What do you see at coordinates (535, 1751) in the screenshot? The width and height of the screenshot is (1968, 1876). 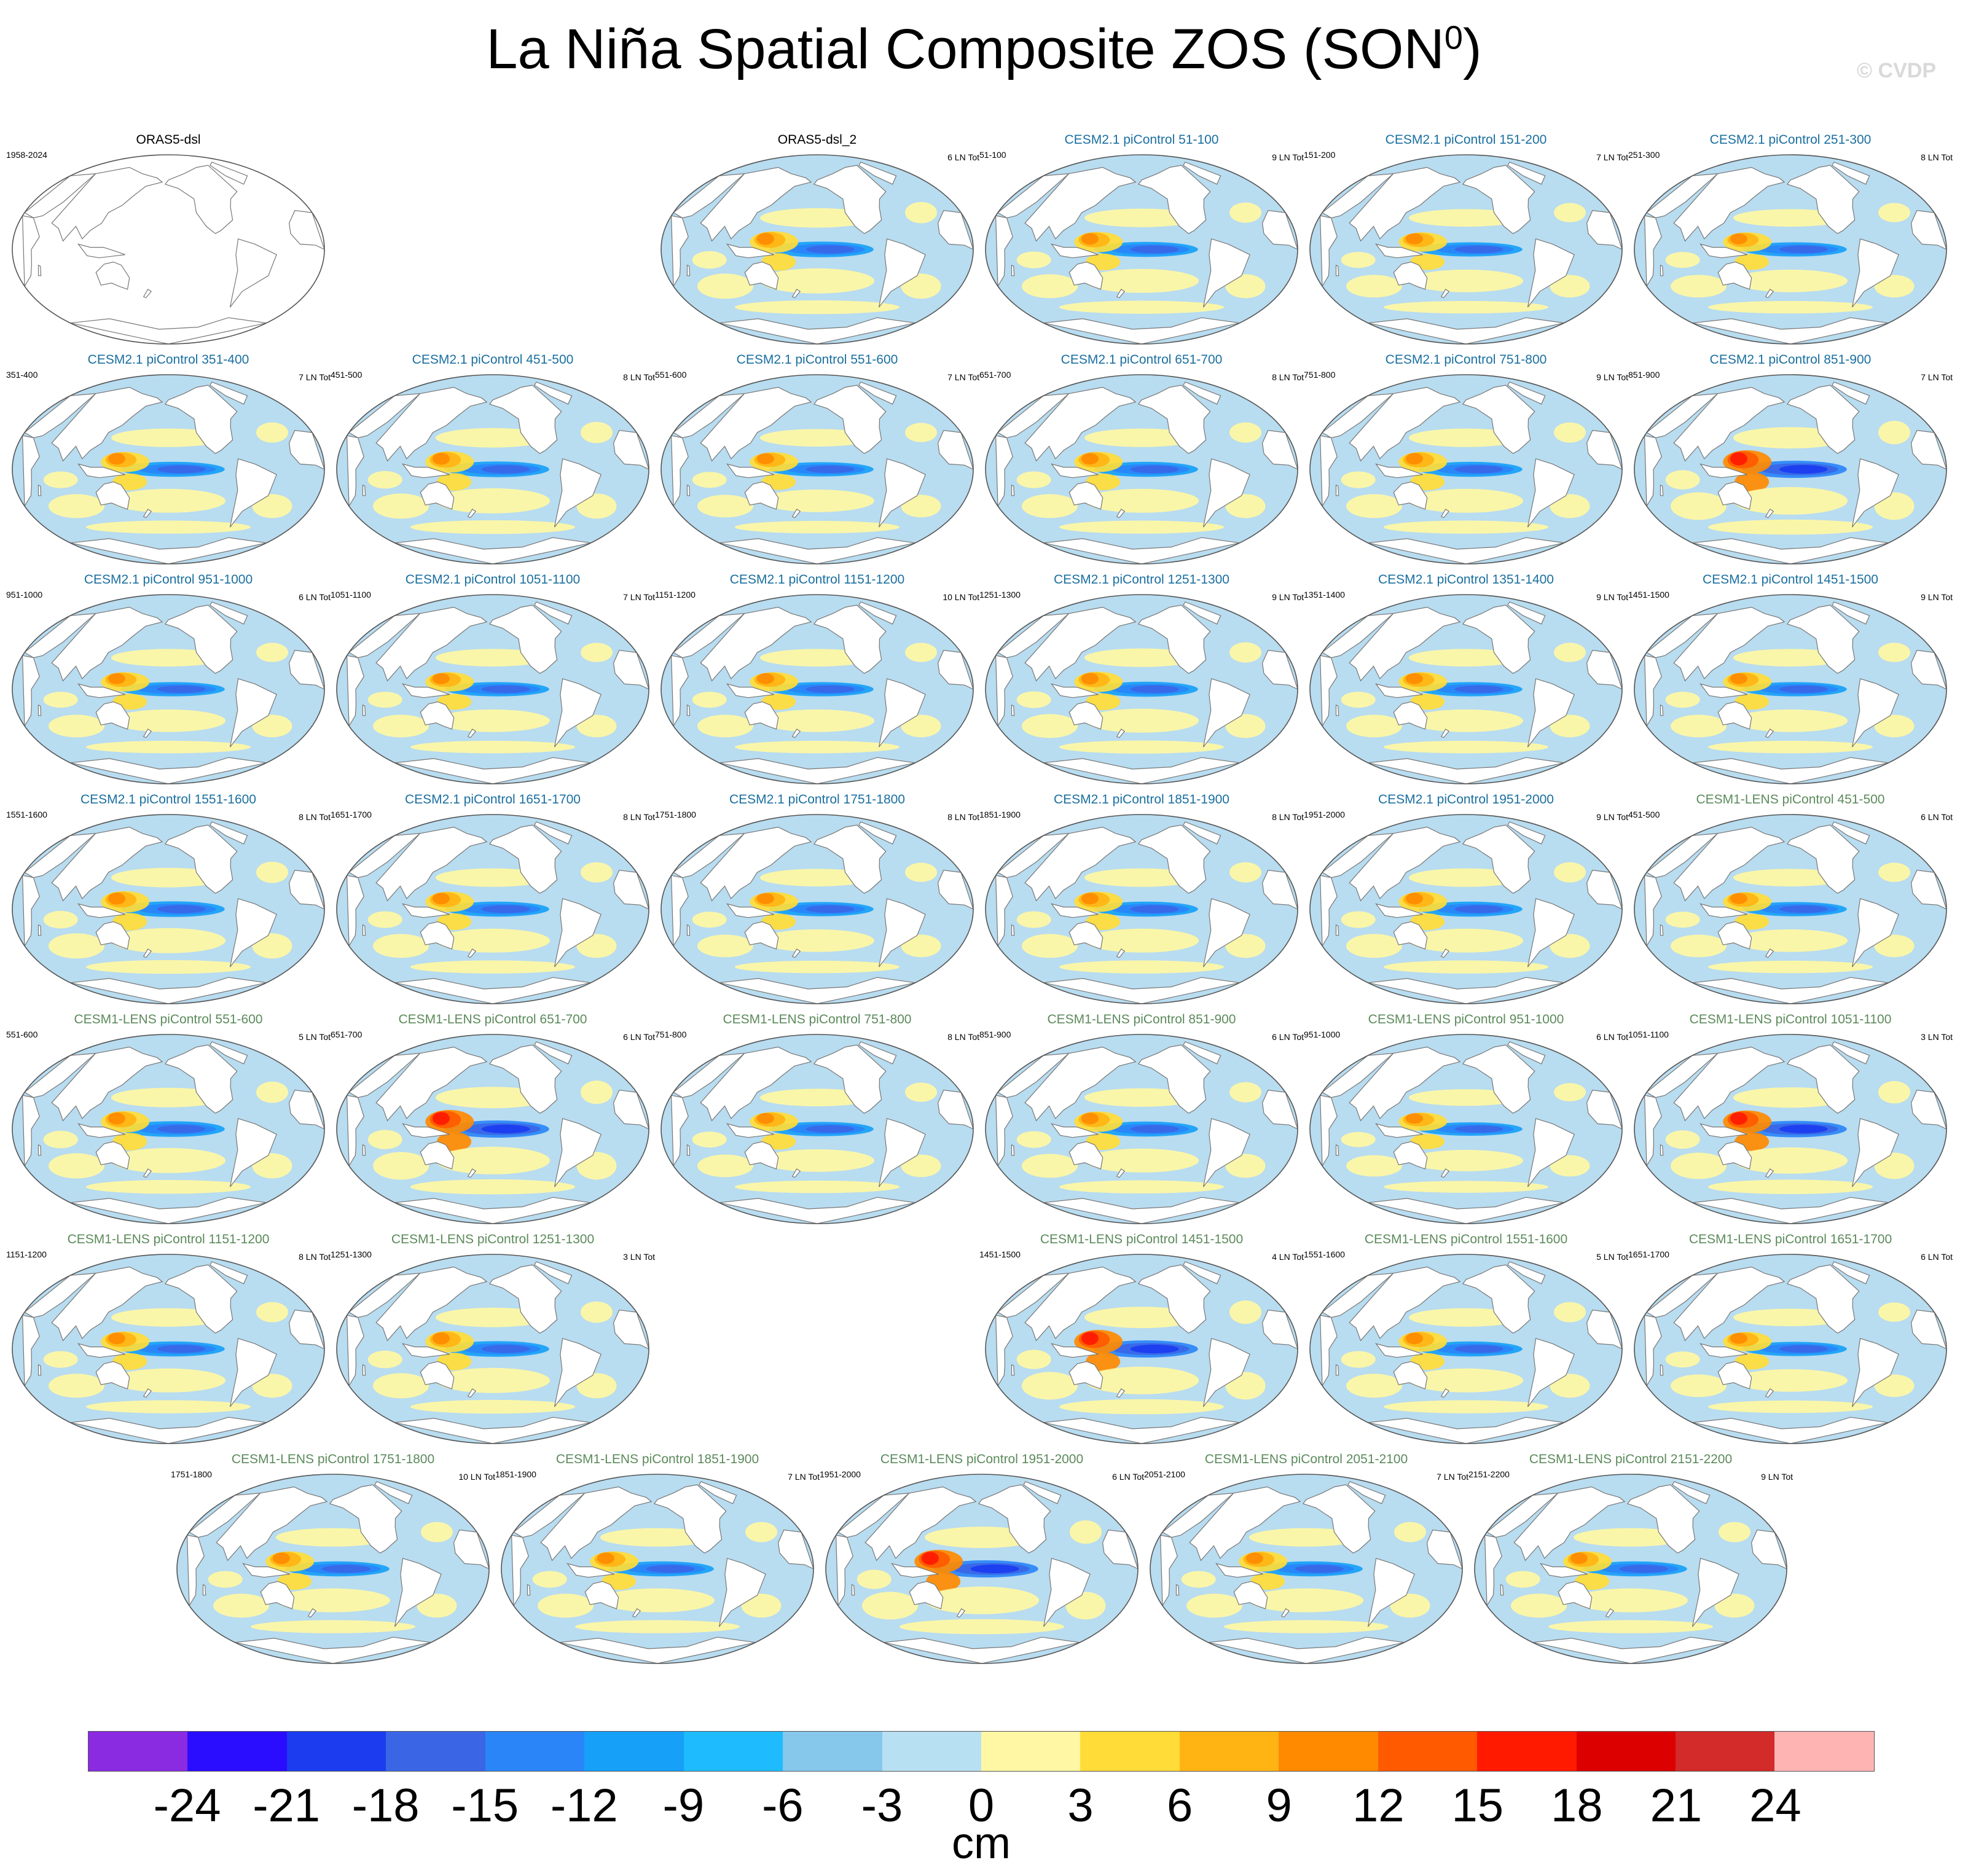 I see `colorbar-box` at bounding box center [535, 1751].